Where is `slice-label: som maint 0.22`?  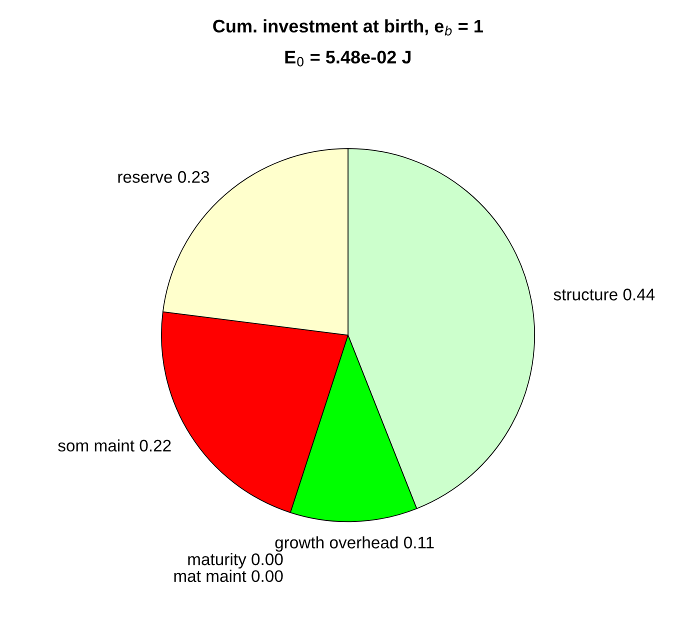 slice-label: som maint 0.22 is located at coordinates (114, 445).